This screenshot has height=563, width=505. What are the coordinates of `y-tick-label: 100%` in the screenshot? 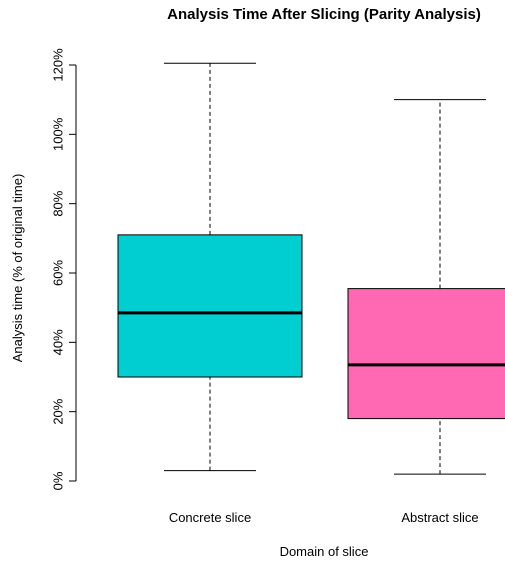 It's located at (58, 134).